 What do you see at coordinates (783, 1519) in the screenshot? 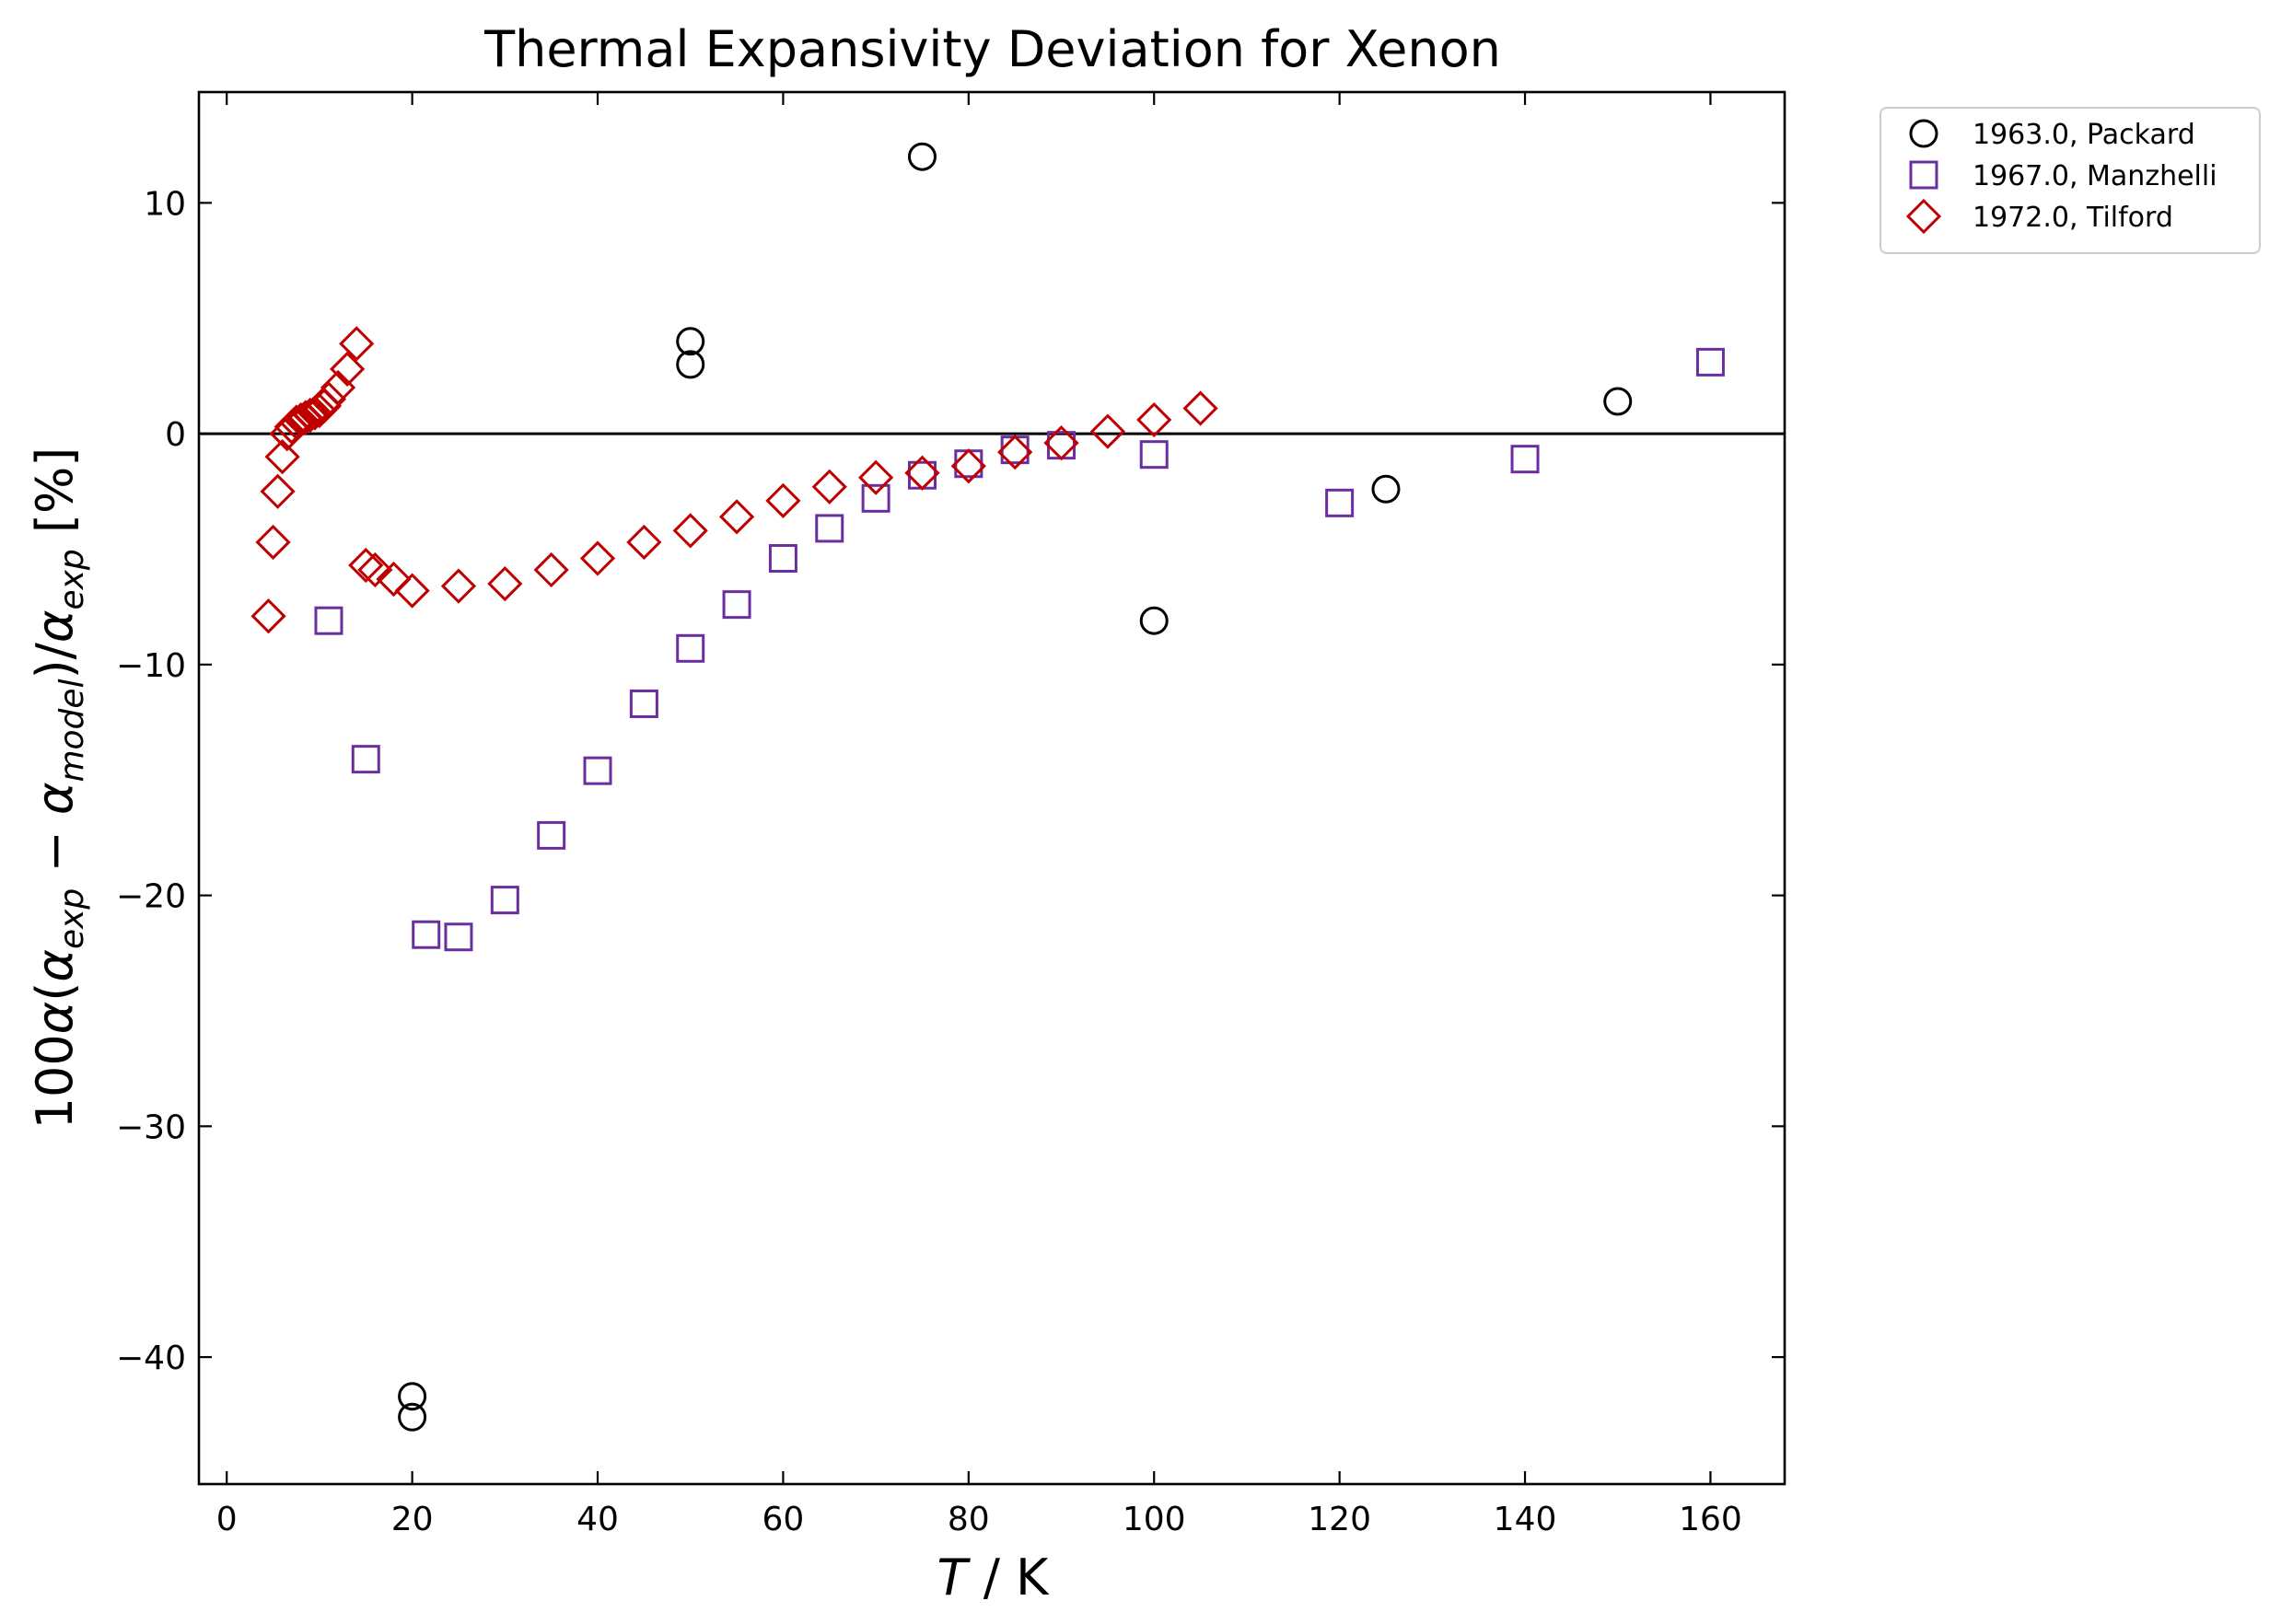
I see `x-tick-label: 60` at bounding box center [783, 1519].